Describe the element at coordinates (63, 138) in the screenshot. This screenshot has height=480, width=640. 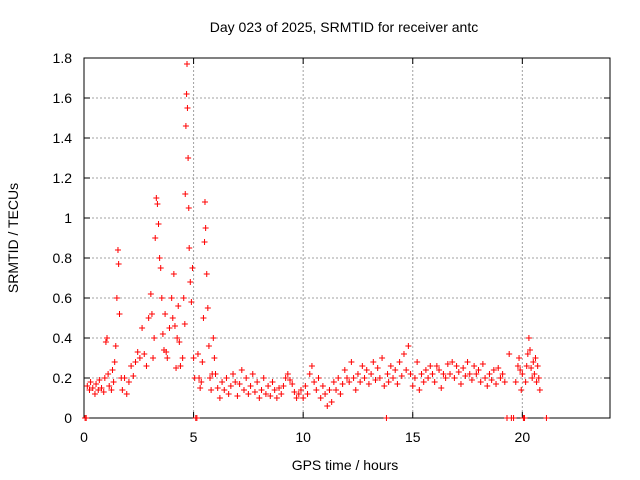
I see `y-tick-label: 1.4` at that location.